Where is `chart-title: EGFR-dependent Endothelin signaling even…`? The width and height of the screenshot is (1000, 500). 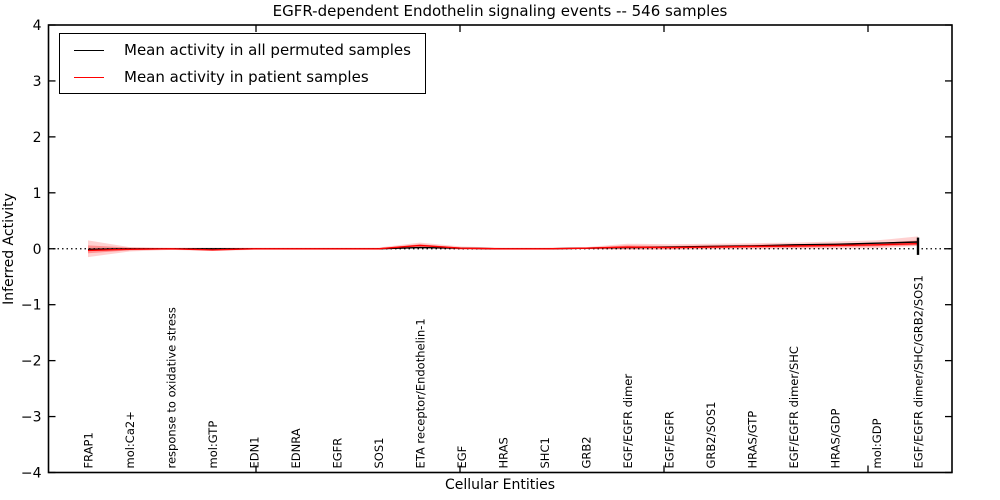
chart-title: EGFR-dependent Endothelin signaling even… is located at coordinates (500, 11).